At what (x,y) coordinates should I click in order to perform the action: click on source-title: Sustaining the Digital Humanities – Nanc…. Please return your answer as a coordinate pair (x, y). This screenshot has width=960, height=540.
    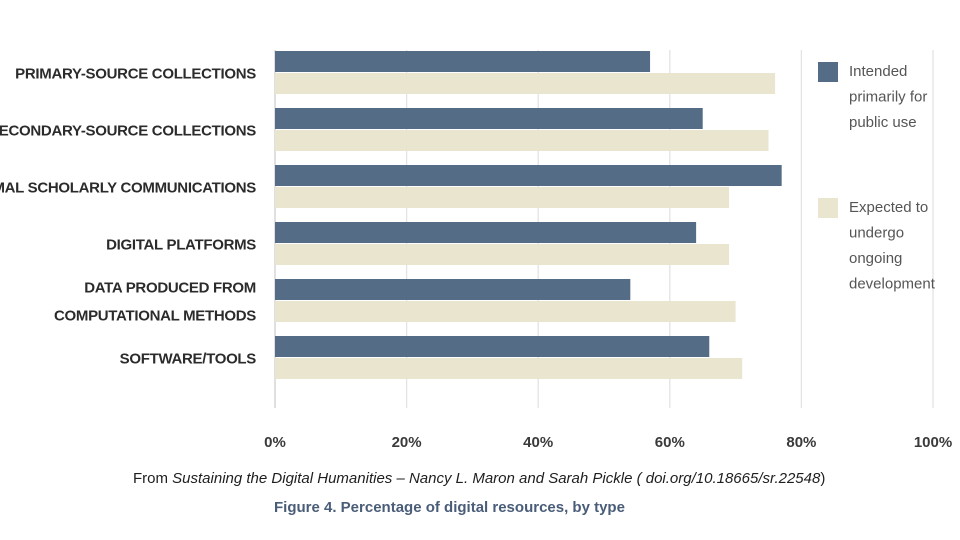
    Looking at the image, I should click on (496, 478).